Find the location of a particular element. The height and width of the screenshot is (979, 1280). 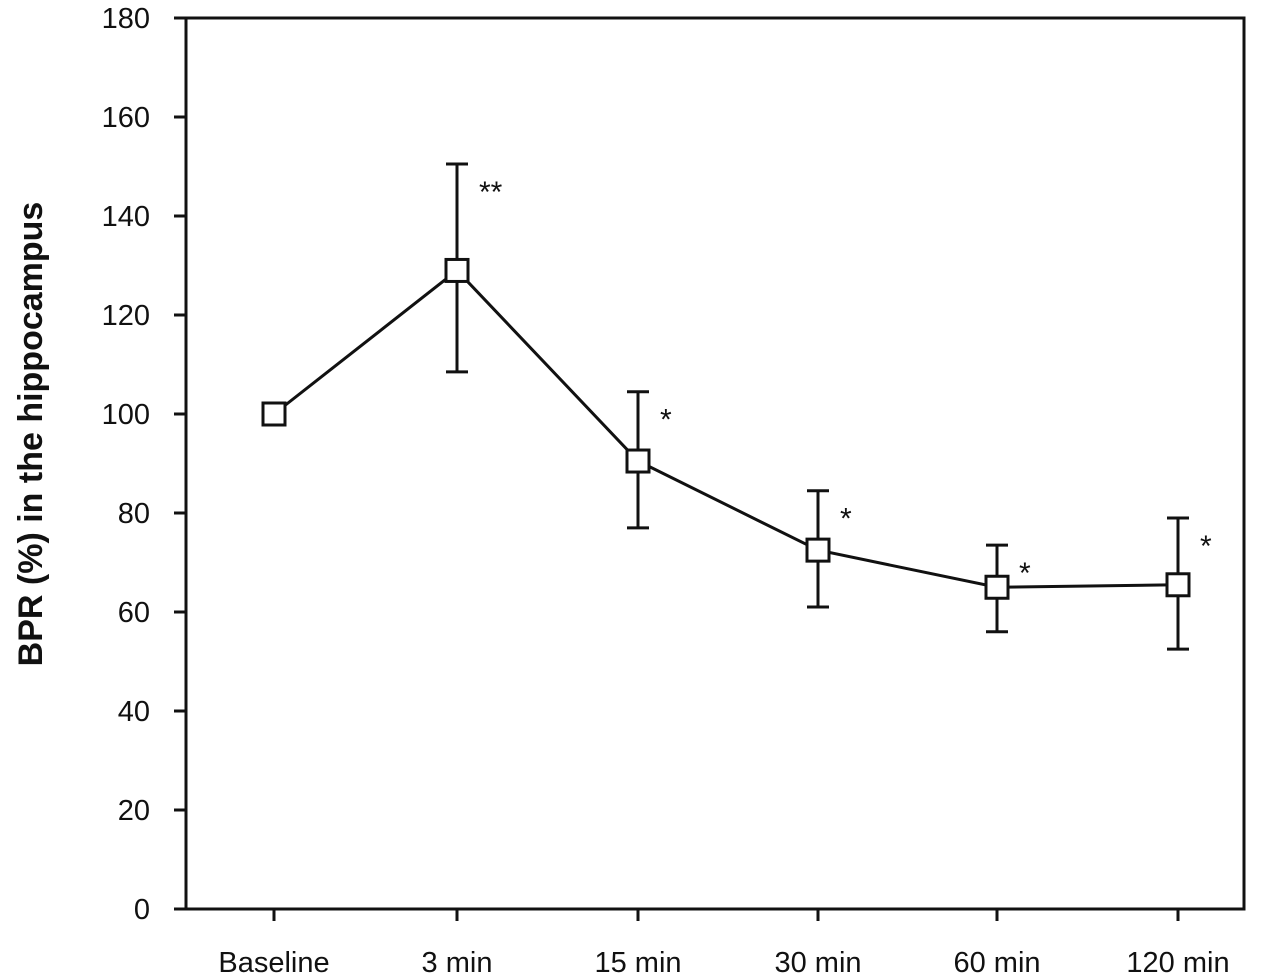

y-tick-label: 80 is located at coordinates (134, 514).